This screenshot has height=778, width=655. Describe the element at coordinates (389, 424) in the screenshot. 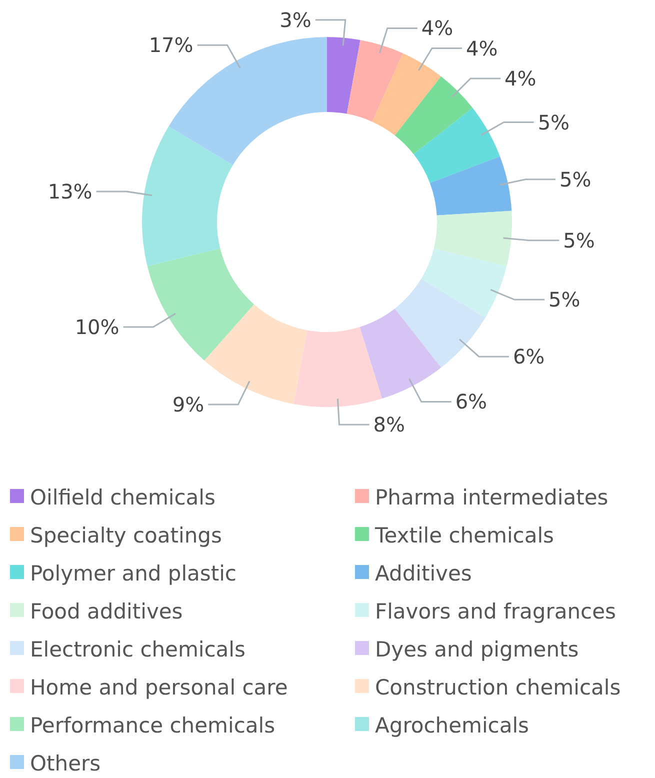

I see `data-label: 8%` at that location.